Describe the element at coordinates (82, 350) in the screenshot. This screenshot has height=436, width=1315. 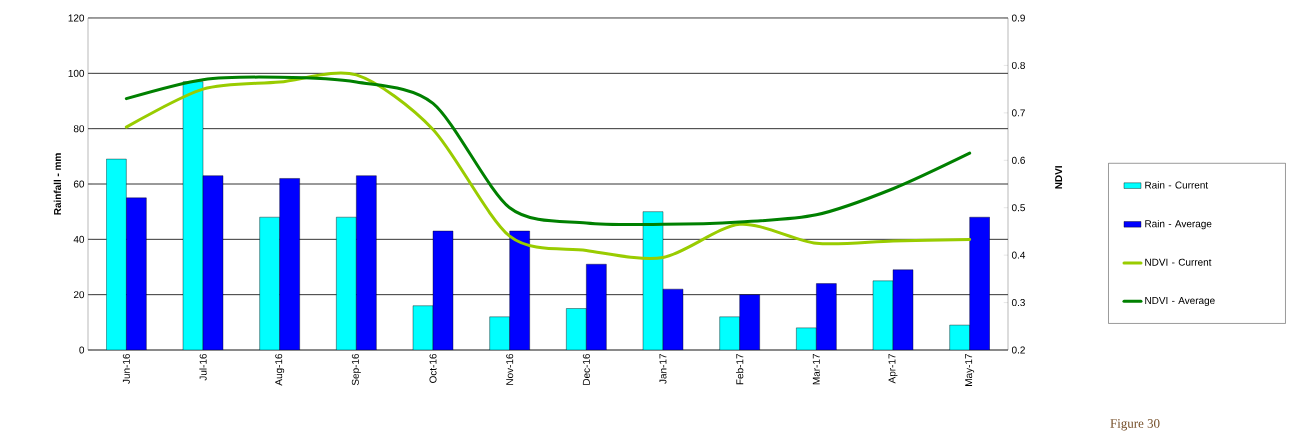
I see `y-tick-label: 0` at that location.